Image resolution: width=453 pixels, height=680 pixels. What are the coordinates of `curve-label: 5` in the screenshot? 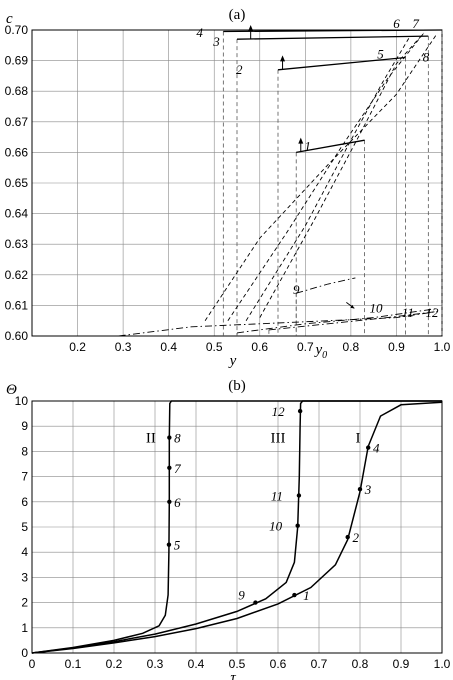 It's located at (380, 53).